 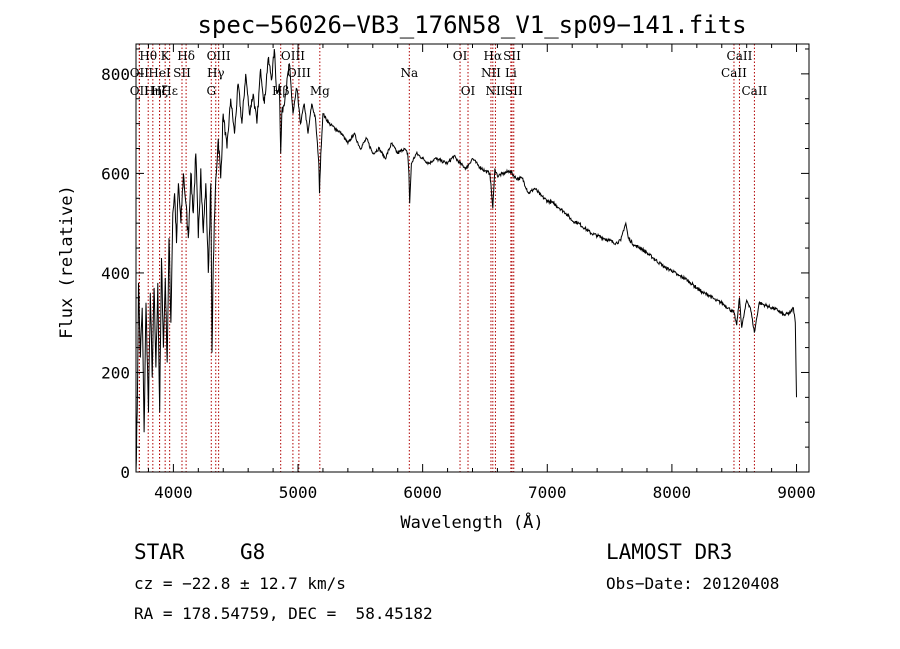 I want to click on line-label: Li, so click(x=511, y=73).